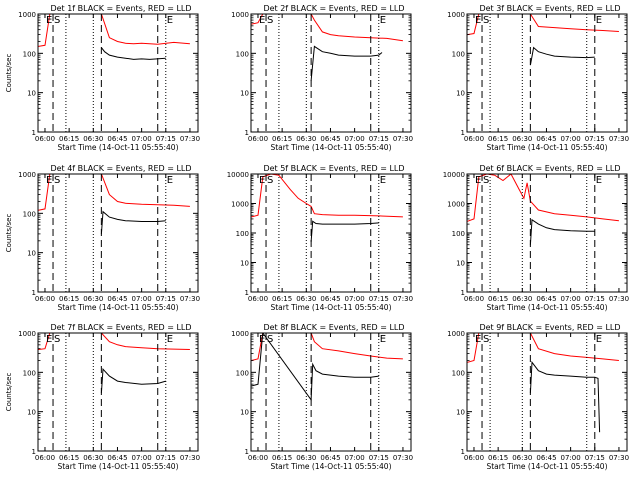  What do you see at coordinates (549, 8) in the screenshot?
I see `panel-title: Det 3f BLACK = Events, RED = LLD` at bounding box center [549, 8].